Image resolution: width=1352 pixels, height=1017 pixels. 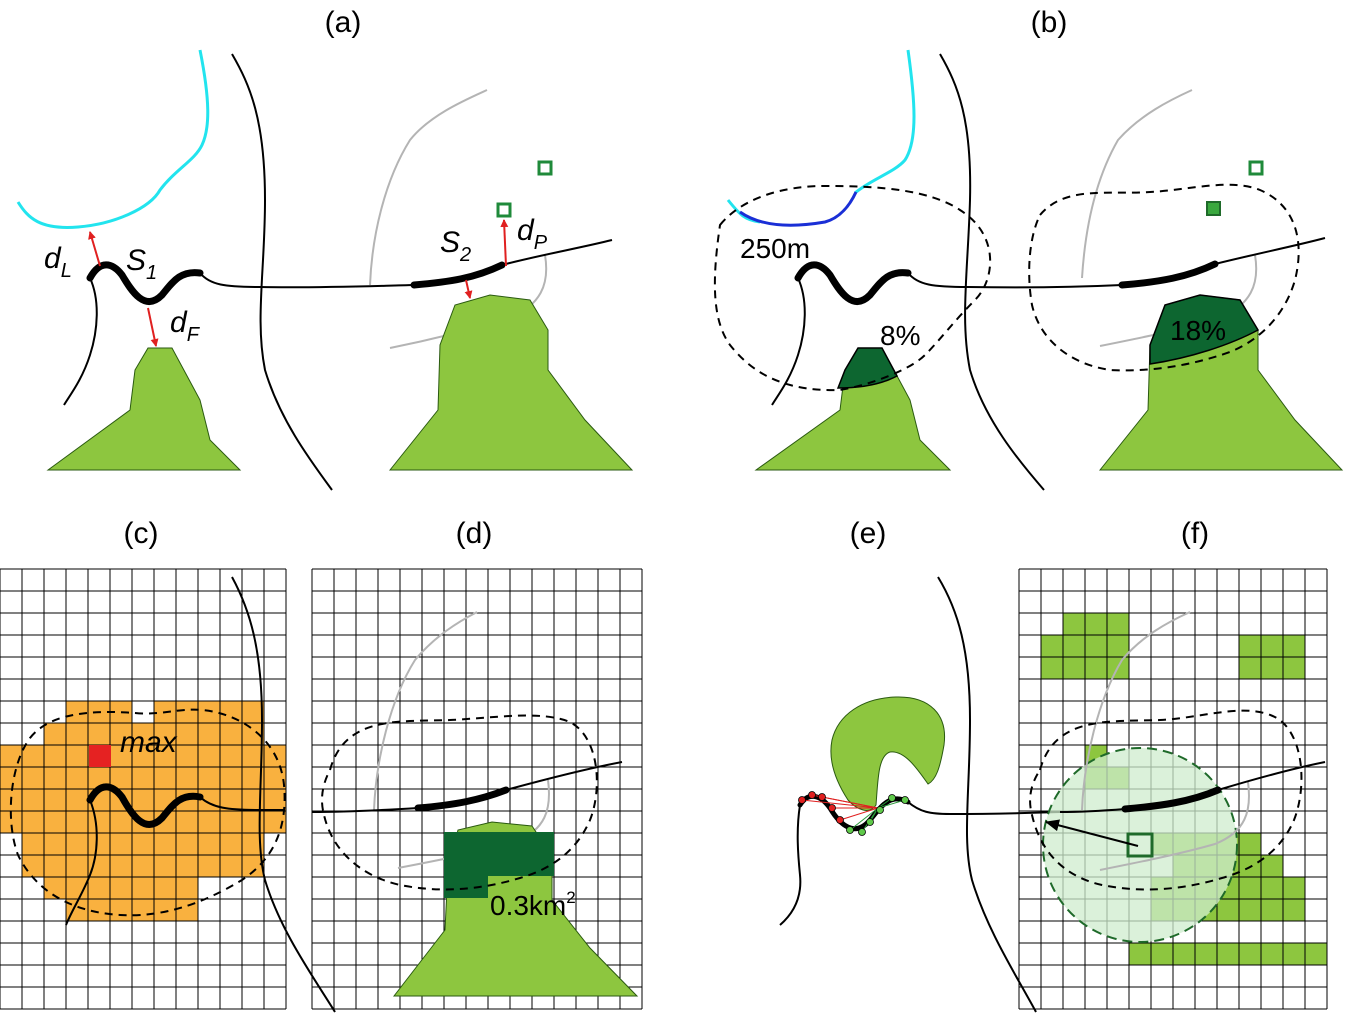 What do you see at coordinates (185, 326) in the screenshot?
I see `label-df: dF` at bounding box center [185, 326].